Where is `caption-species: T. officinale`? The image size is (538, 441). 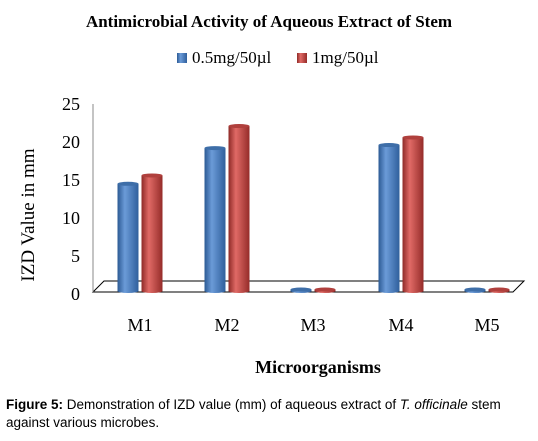
caption-species: T. officinale is located at coordinates (433, 404).